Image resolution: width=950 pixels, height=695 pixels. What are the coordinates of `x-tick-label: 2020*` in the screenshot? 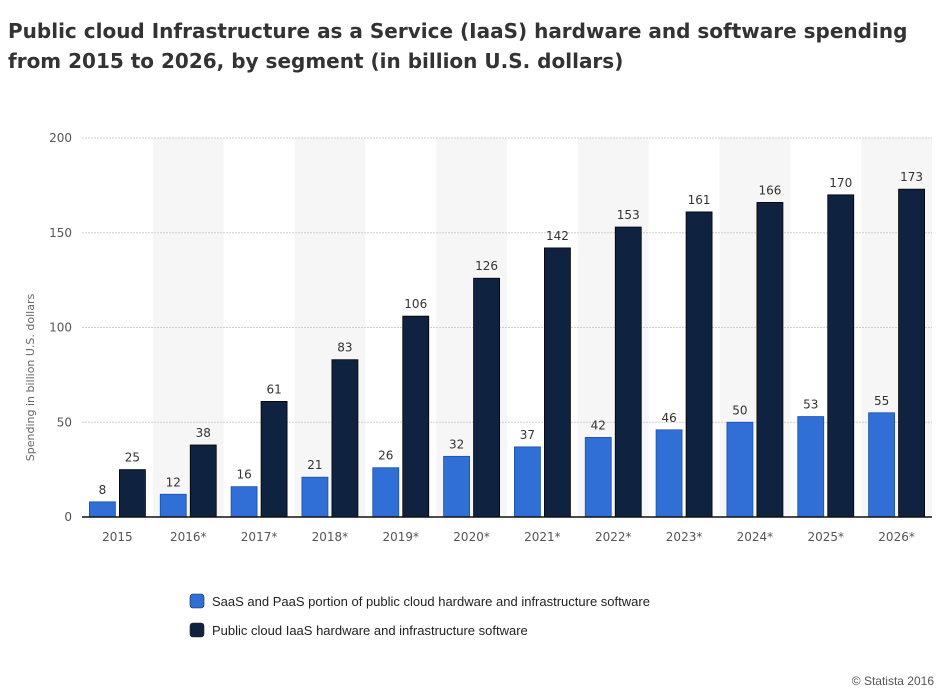 It's located at (471, 537).